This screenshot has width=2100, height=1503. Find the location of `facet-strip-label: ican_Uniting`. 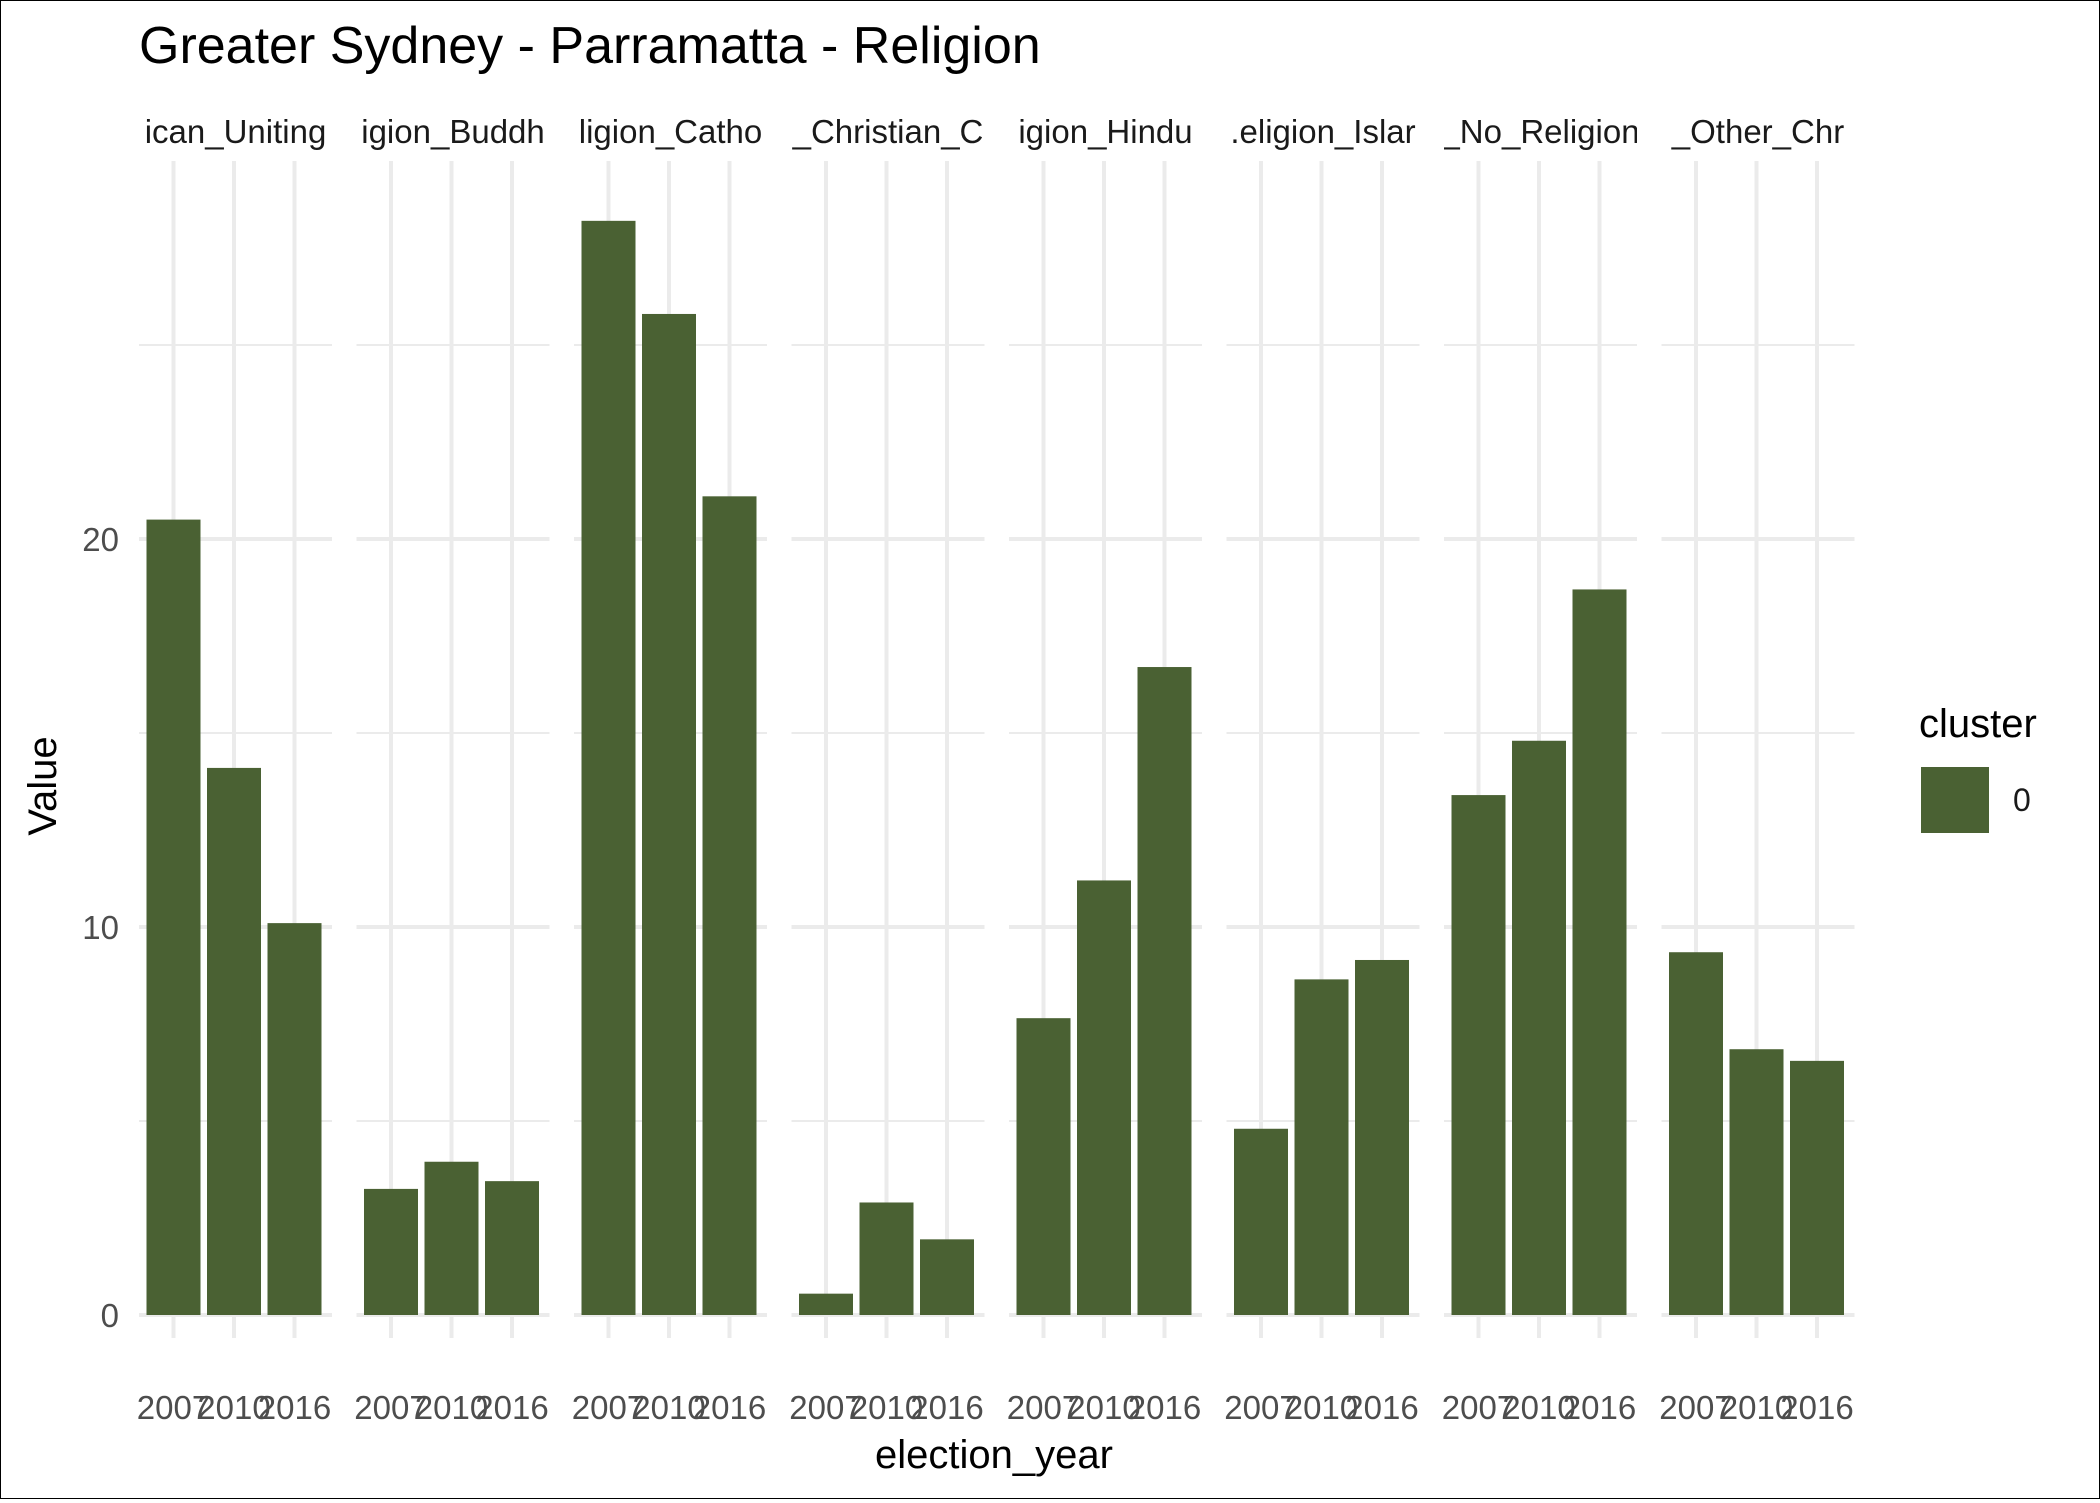

facet-strip-label: ican_Uniting is located at coordinates (236, 131).